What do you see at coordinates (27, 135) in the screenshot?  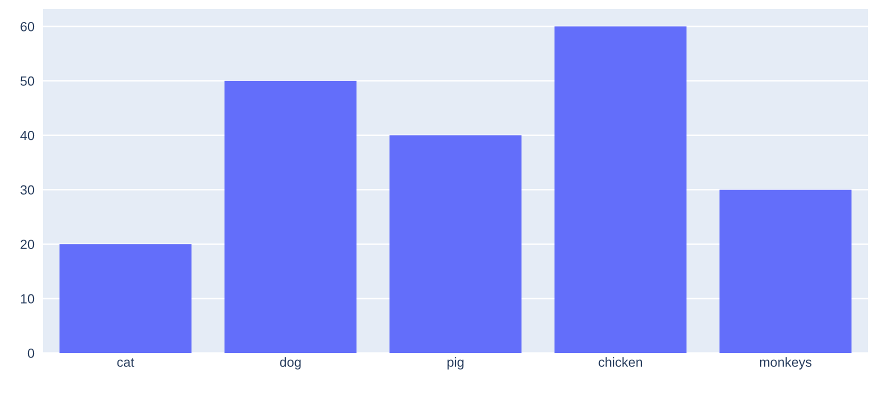 I see `y-tick-label: 40` at bounding box center [27, 135].